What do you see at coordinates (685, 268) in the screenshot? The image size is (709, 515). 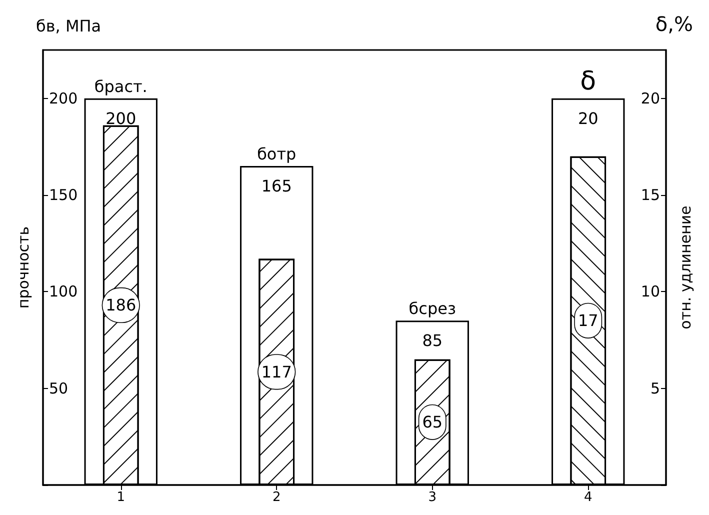 I see `y2-axis-title: отн. удлинение` at bounding box center [685, 268].